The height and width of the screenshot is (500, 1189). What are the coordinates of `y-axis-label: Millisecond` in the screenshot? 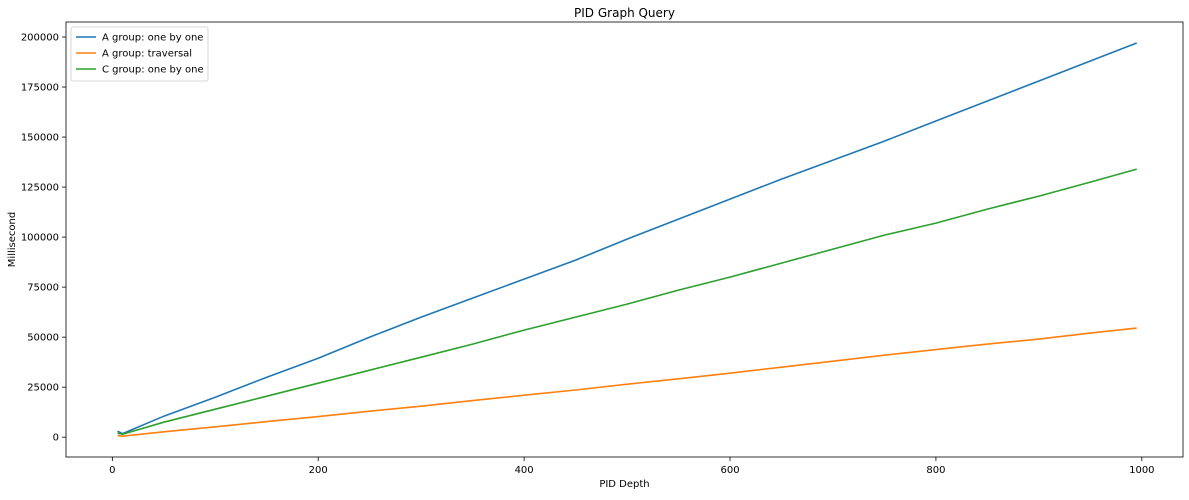 It's located at (12, 239).